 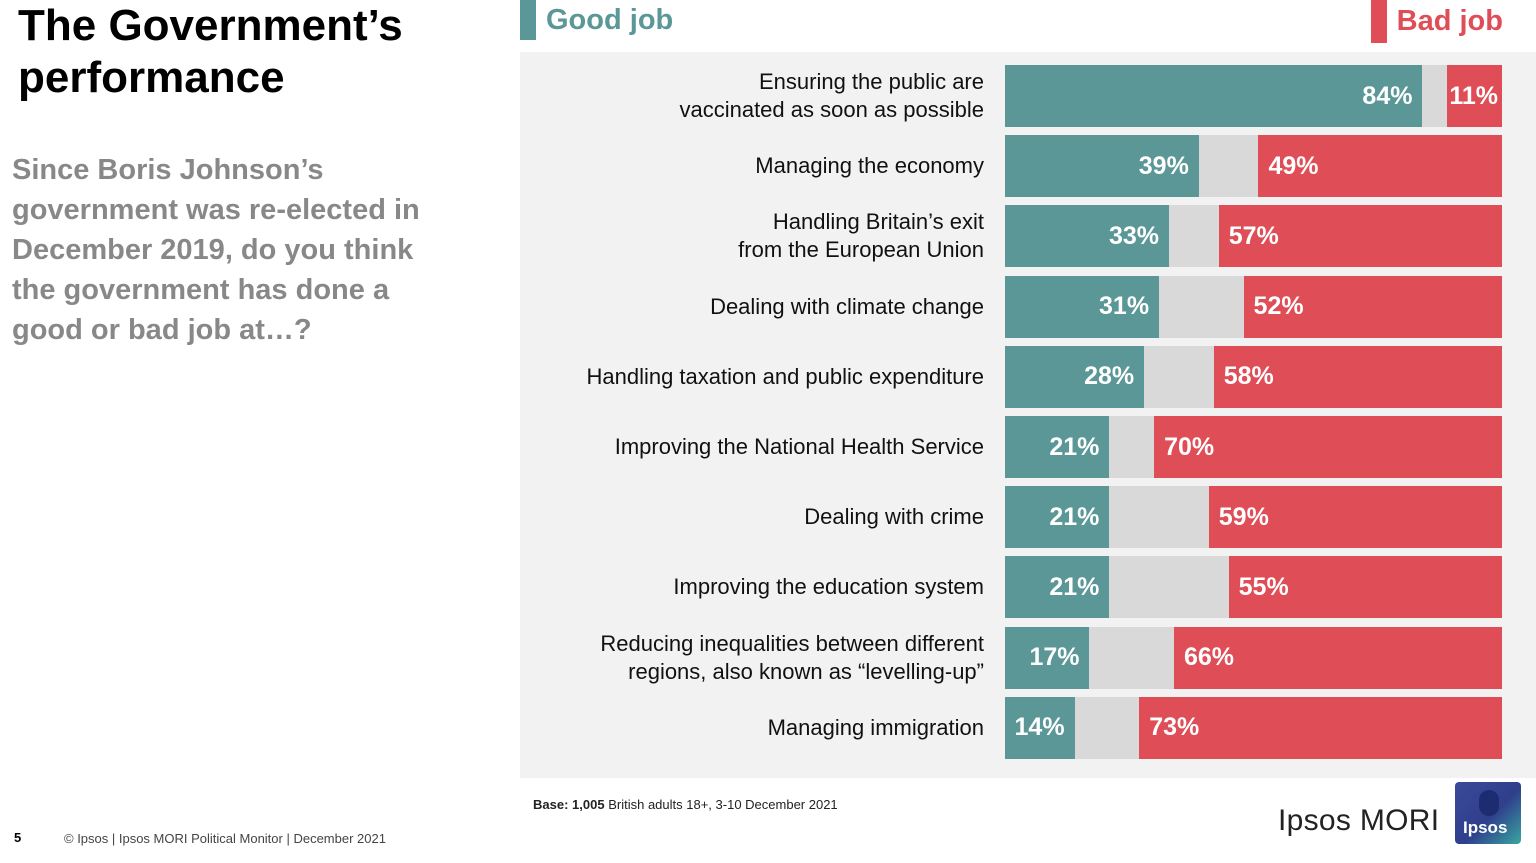 What do you see at coordinates (1102, 166) in the screenshot?
I see `good-job-bar: 39%` at bounding box center [1102, 166].